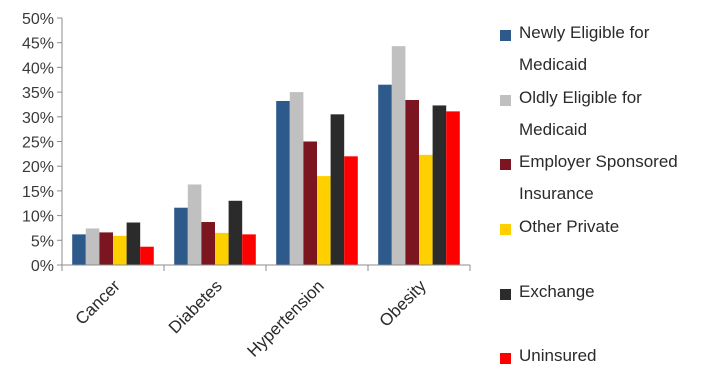 The image size is (702, 375). I want to click on x-tick-label: Diabetes, so click(195, 306).